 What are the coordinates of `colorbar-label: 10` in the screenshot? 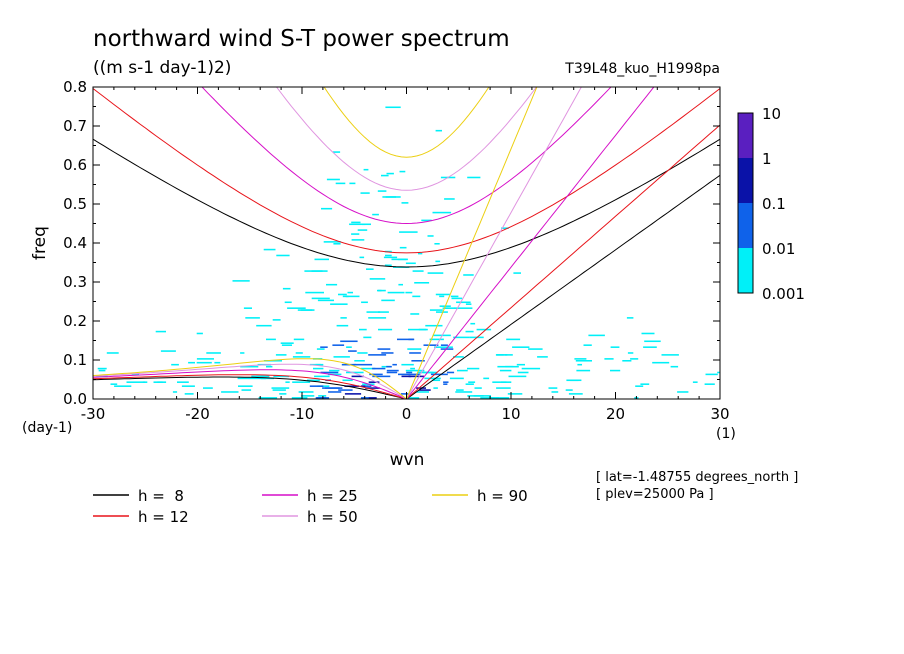 It's located at (771, 114).